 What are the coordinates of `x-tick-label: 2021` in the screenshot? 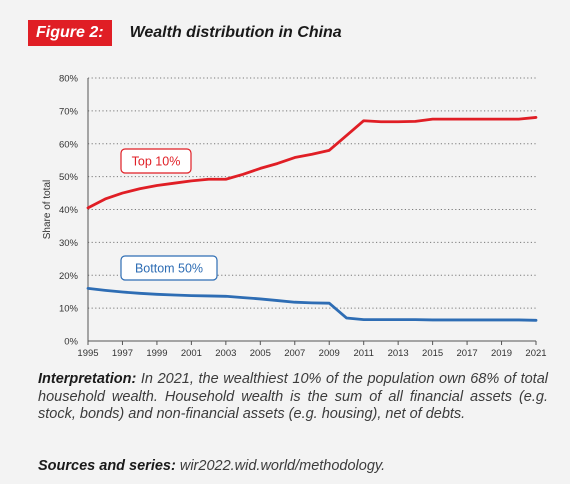 It's located at (535, 353).